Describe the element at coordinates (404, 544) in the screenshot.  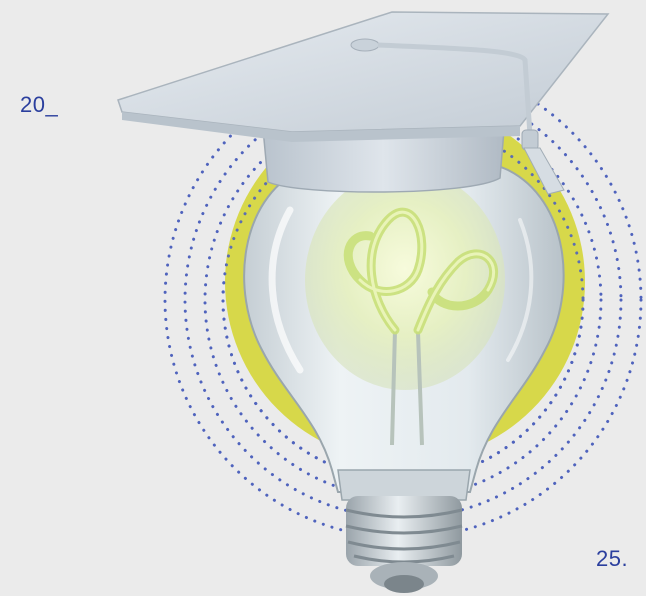
I see `screw-base` at that location.